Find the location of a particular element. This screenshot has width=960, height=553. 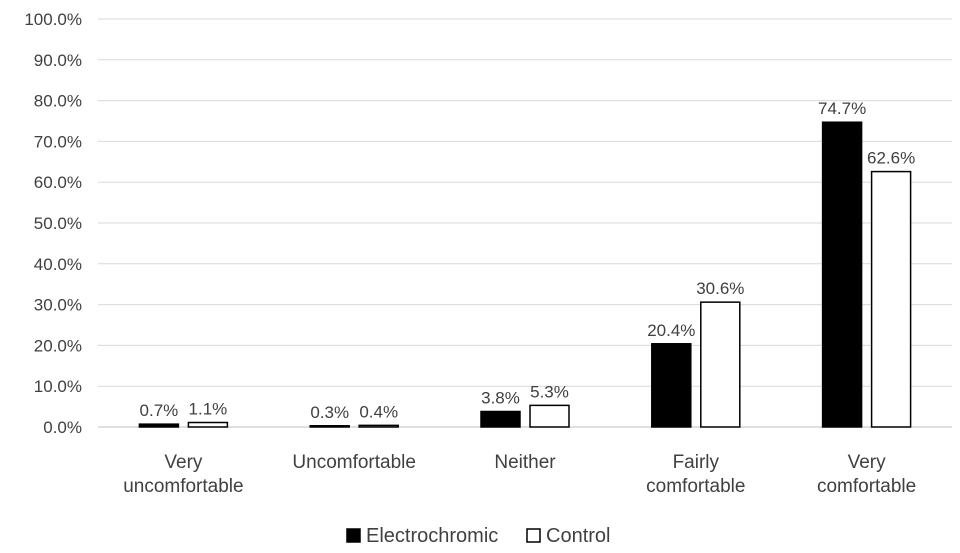

legend-label: Electrochromic is located at coordinates (432, 536).